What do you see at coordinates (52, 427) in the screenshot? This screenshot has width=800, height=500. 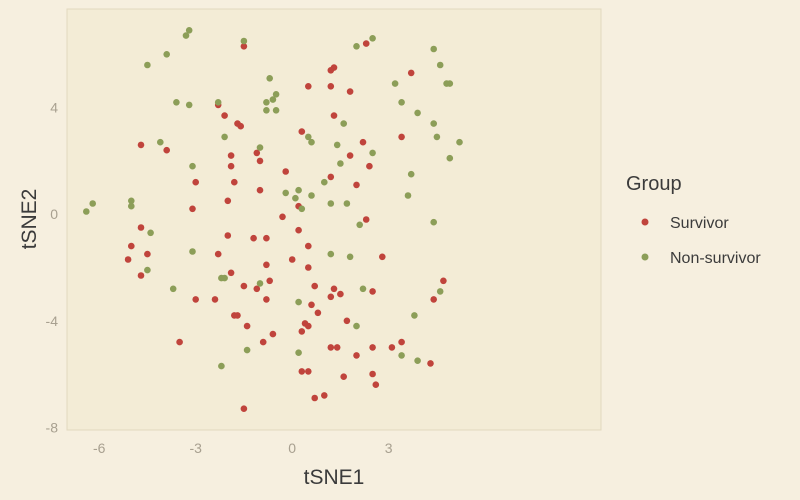 I see `y-tick-label: -8` at bounding box center [52, 427].